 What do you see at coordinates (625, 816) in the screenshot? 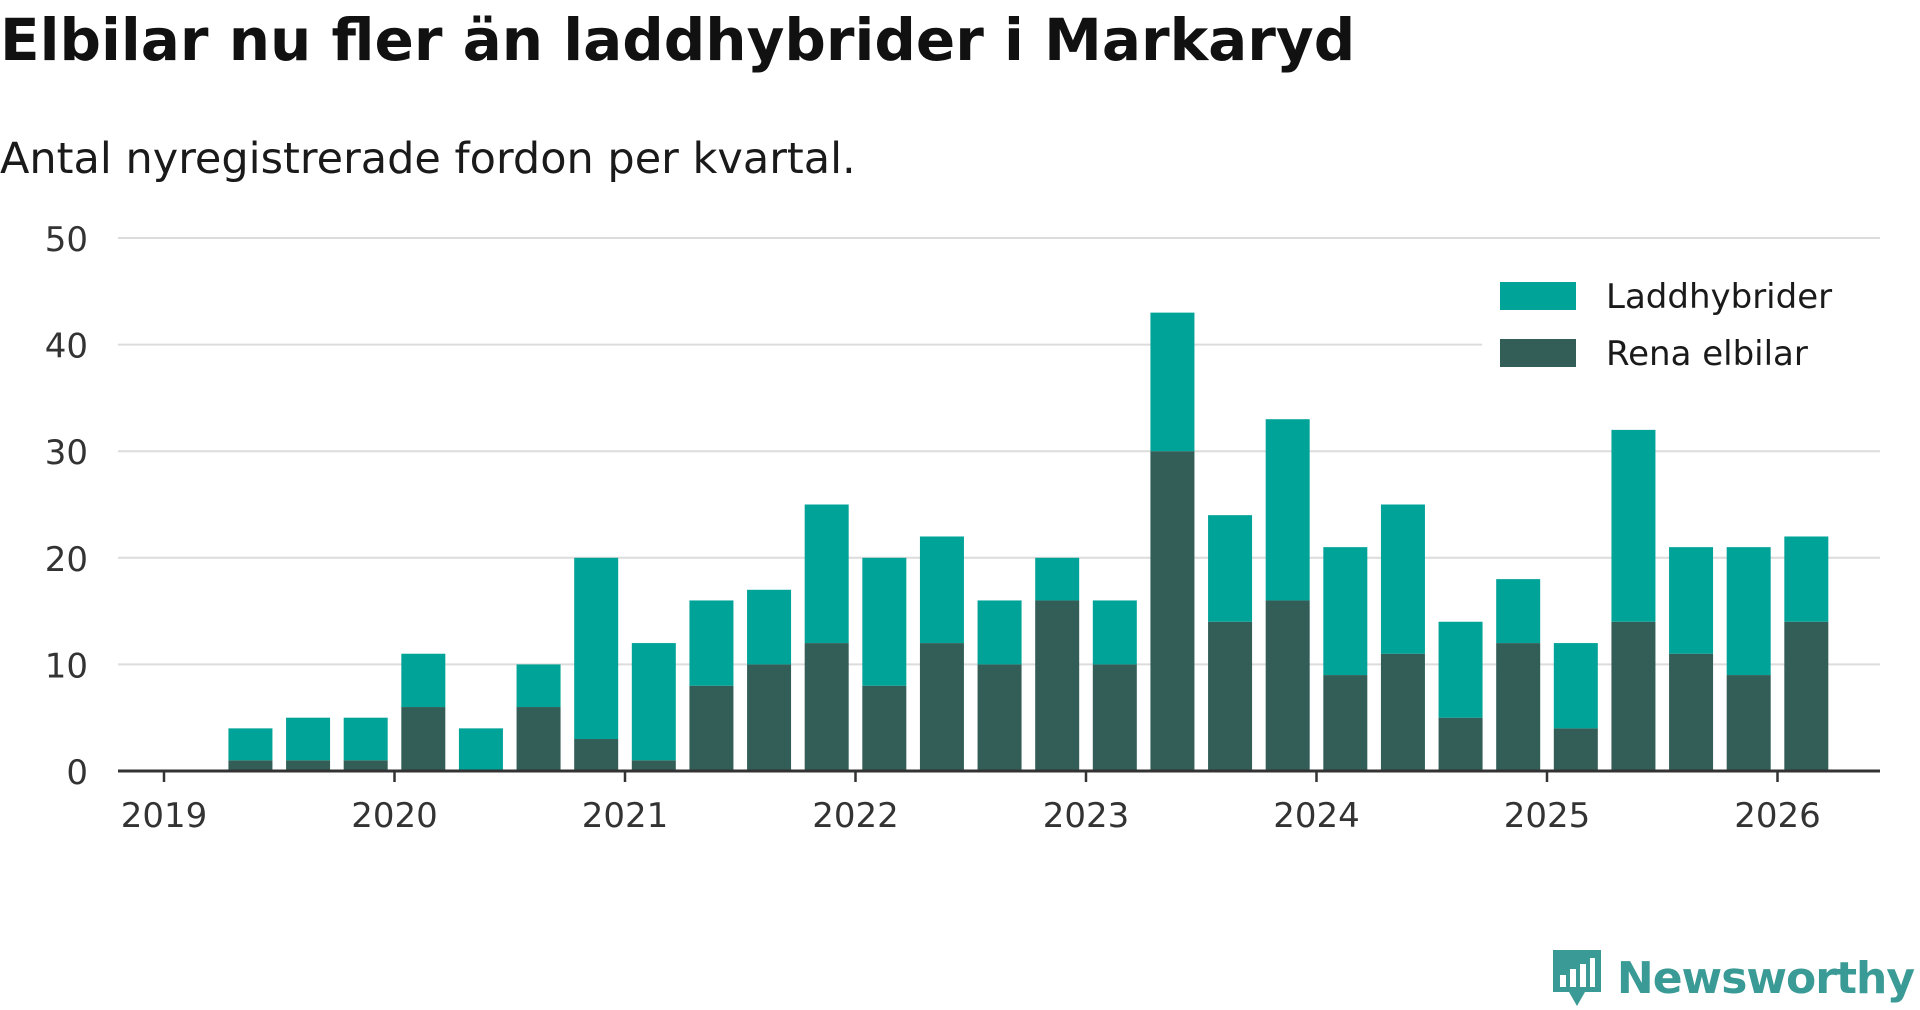
I see `x-tick-label: 2021` at bounding box center [625, 816].